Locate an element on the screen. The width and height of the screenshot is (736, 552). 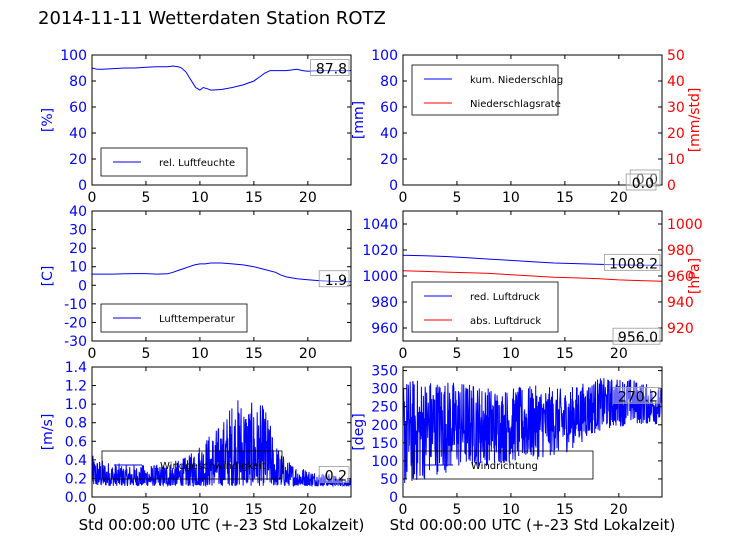
legend: Lufttemperatur is located at coordinates (174, 318).